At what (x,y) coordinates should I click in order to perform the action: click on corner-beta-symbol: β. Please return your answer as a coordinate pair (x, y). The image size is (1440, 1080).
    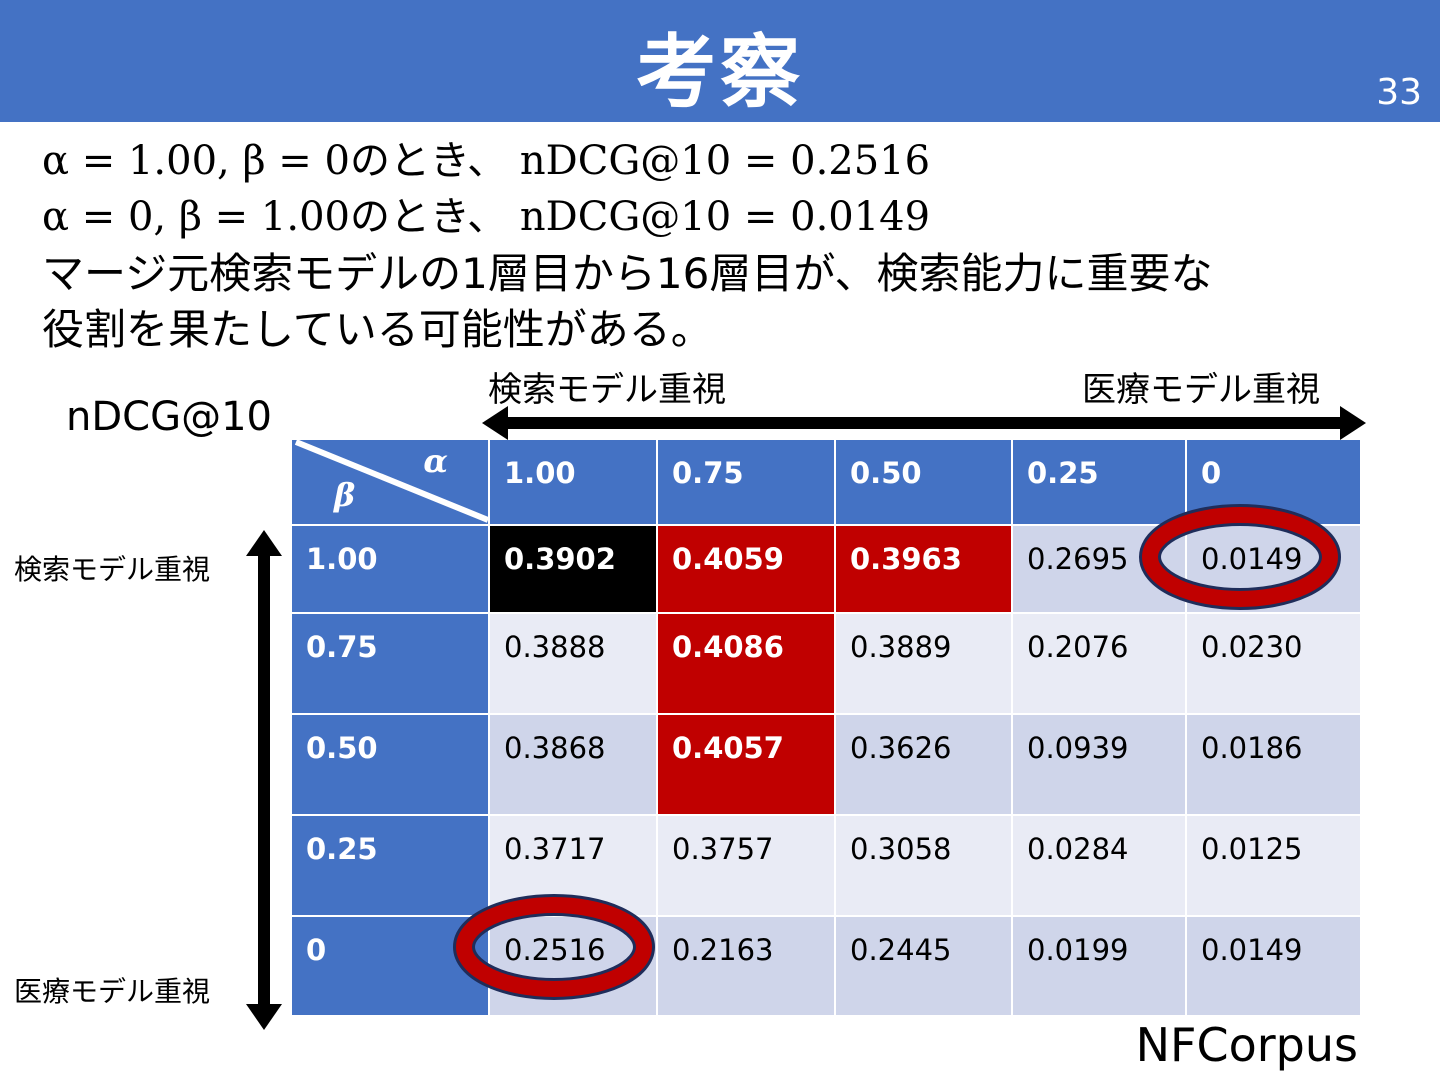
    Looking at the image, I should click on (345, 495).